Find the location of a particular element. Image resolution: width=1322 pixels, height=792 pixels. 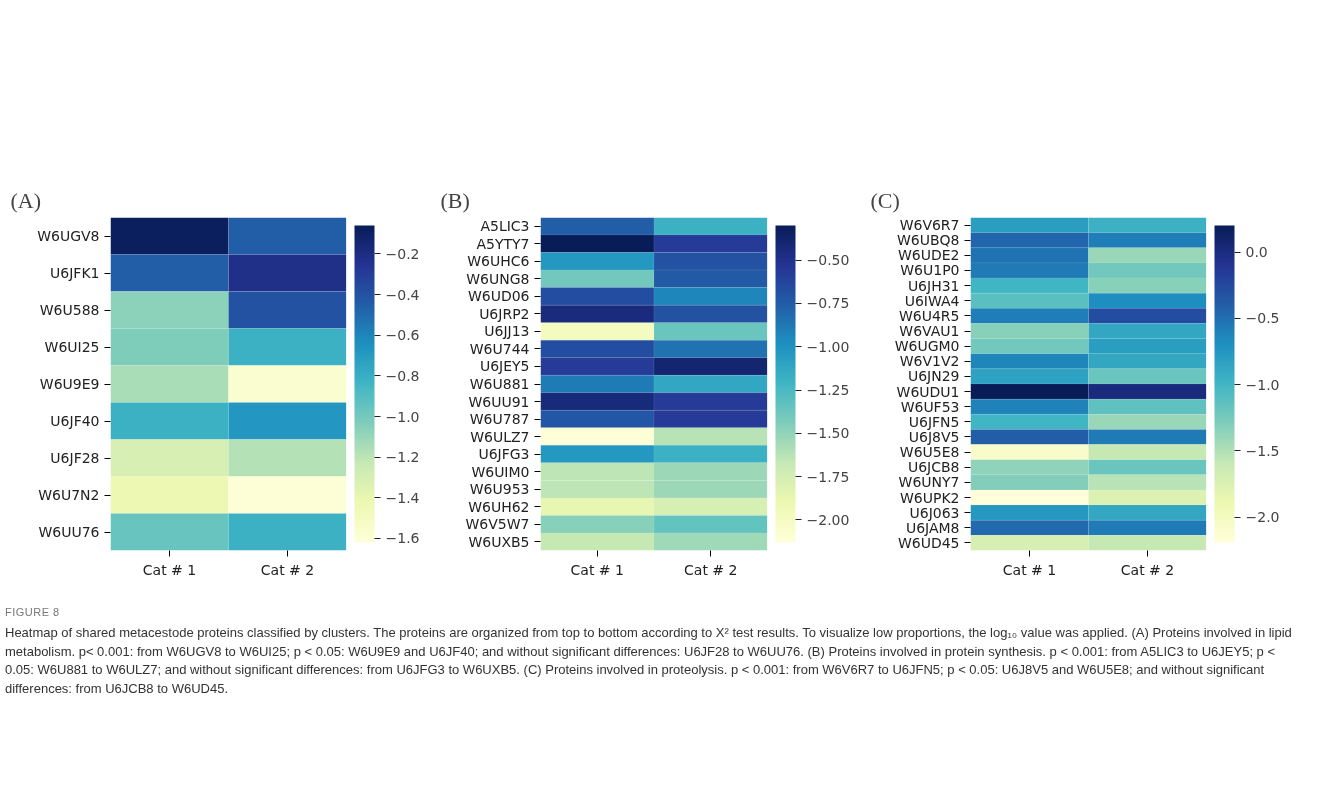

y-tick-label: A5LIC3 is located at coordinates (505, 226).